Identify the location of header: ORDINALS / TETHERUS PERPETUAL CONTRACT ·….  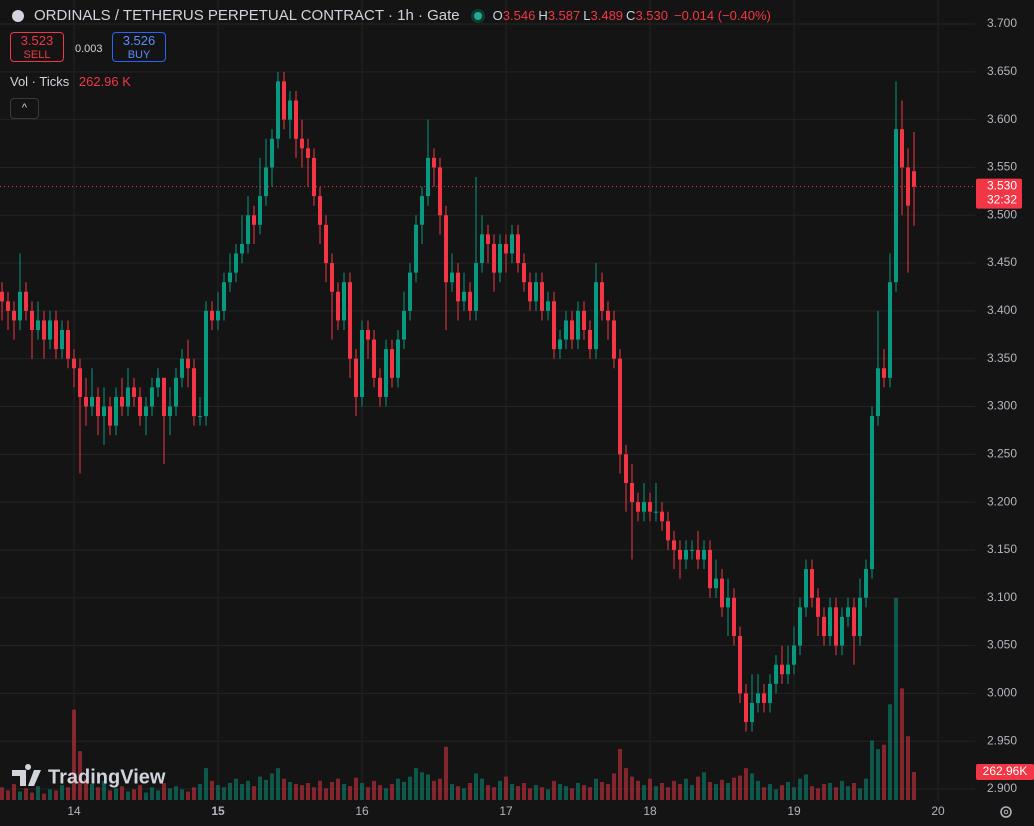
(390, 15).